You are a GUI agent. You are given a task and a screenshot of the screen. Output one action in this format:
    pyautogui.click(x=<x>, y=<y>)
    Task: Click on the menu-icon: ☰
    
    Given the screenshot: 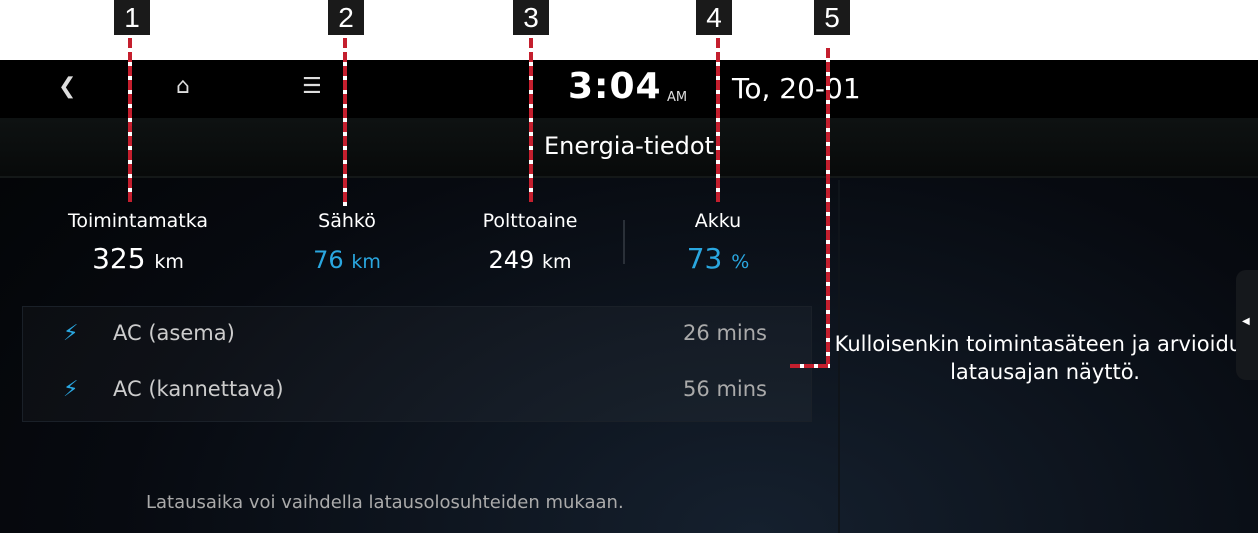 What is the action you would take?
    pyautogui.click(x=312, y=86)
    